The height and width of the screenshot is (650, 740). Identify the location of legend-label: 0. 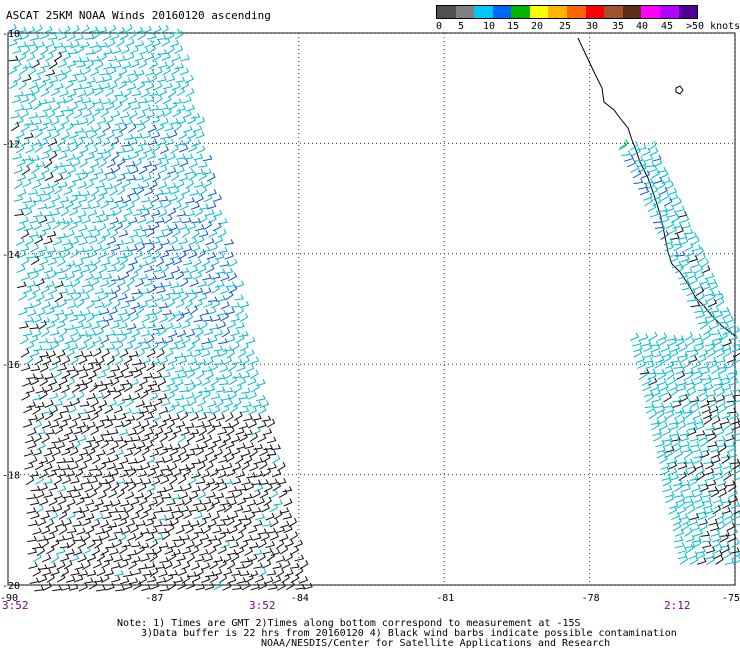
(439, 26).